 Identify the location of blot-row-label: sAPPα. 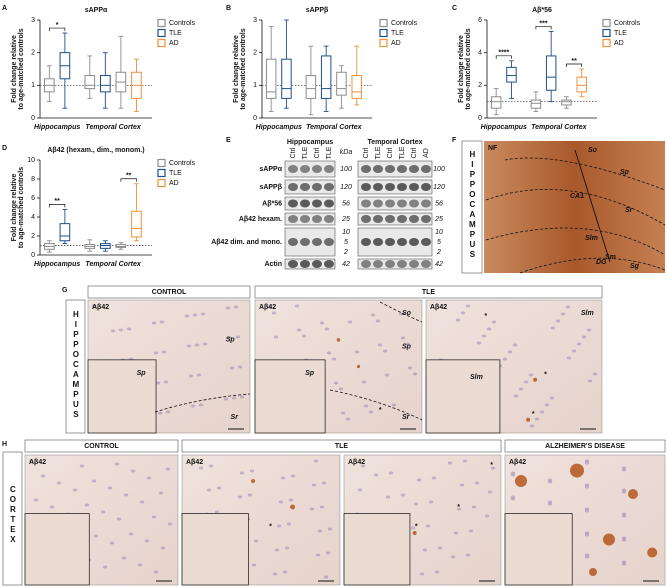
(270, 169).